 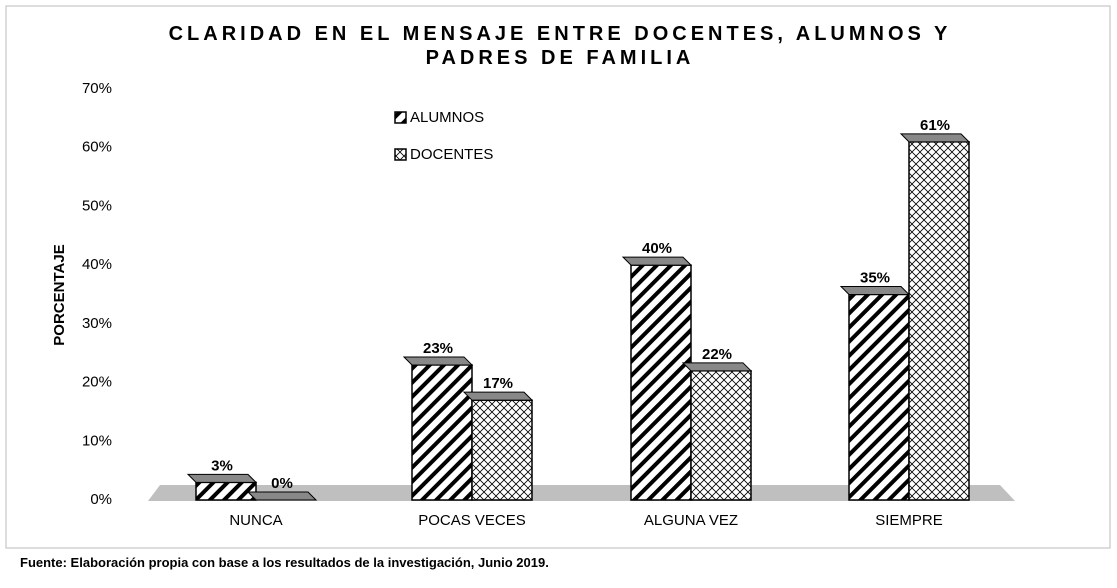 I want to click on value-label: 0%, so click(x=282, y=483).